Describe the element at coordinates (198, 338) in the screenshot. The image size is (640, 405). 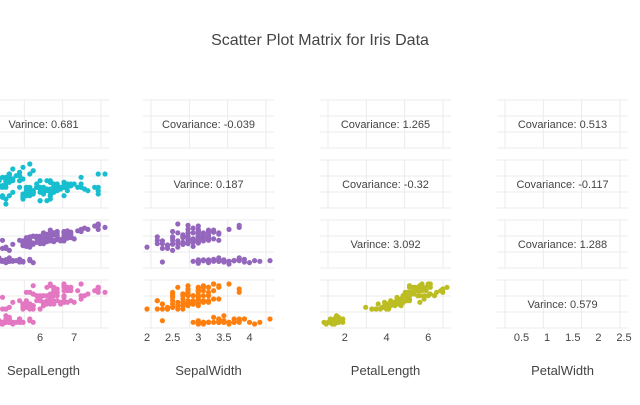
I see `x-tick-label: 3` at that location.